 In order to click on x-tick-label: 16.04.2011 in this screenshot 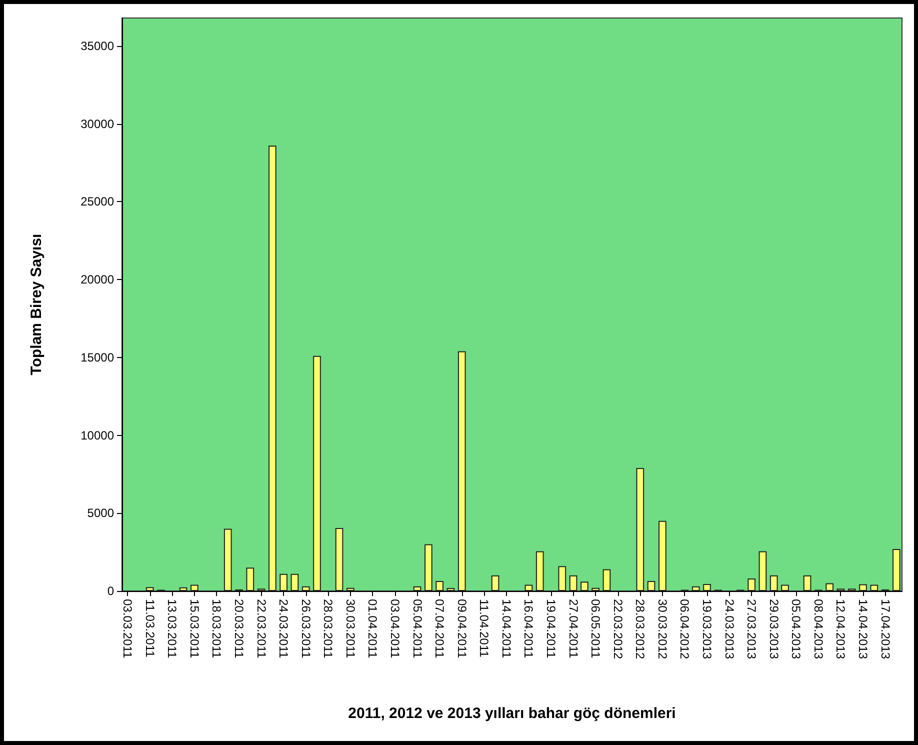, I will do `click(529, 628)`.